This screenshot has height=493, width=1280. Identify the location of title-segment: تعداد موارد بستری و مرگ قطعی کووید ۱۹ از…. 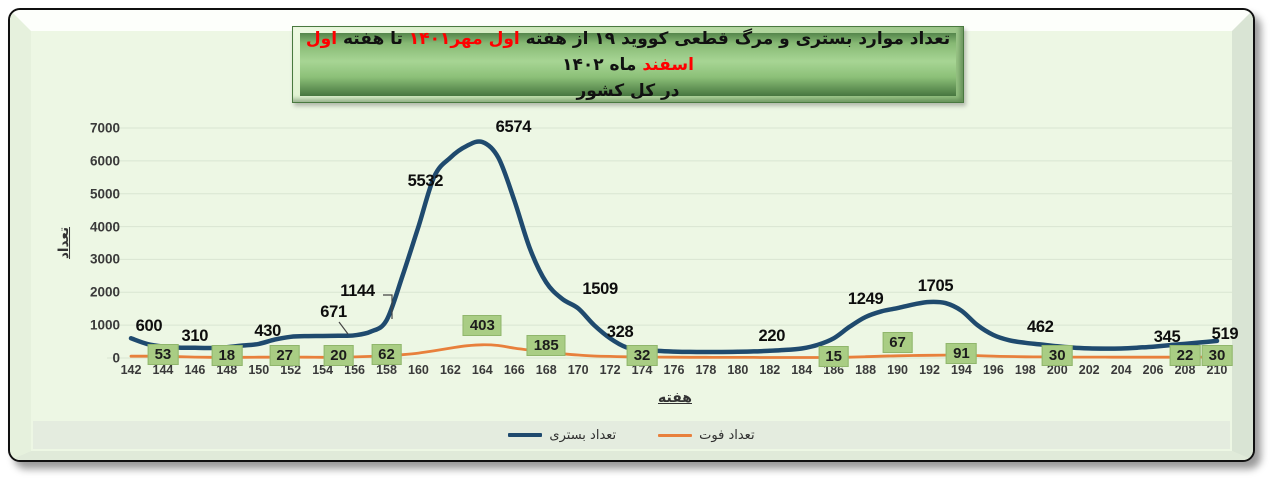
(735, 38).